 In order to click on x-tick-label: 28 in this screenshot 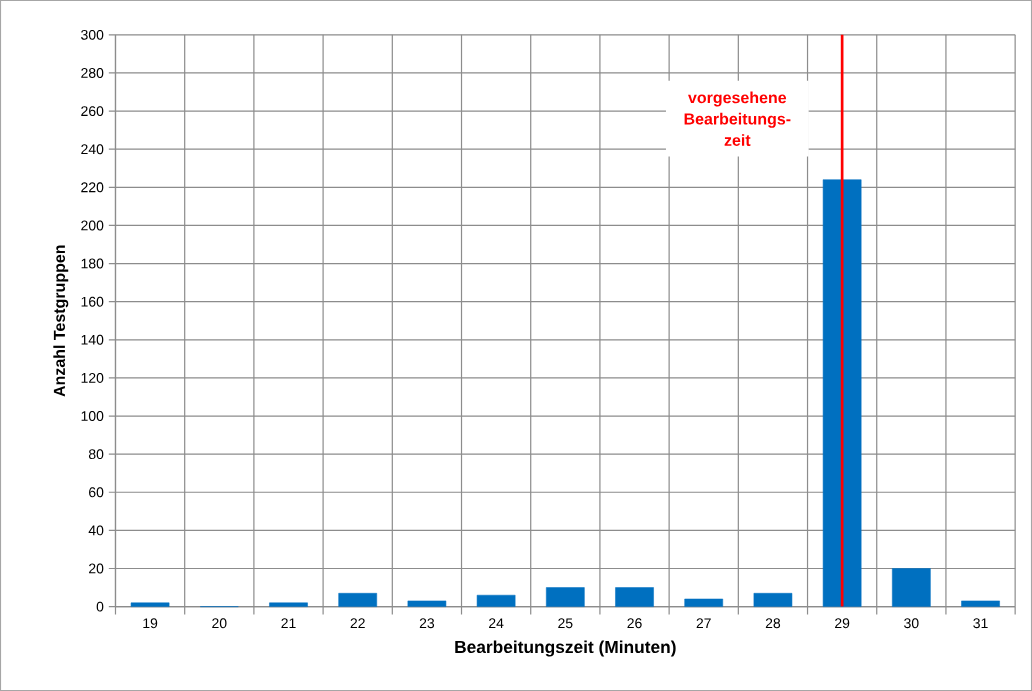, I will do `click(773, 623)`.